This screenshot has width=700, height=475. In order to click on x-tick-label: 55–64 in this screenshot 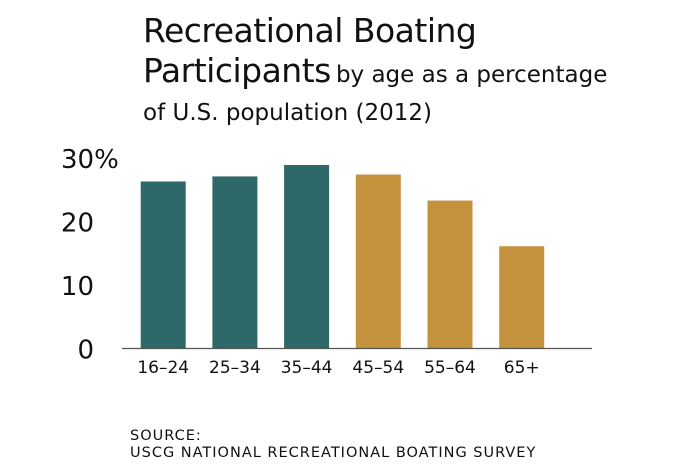, I will do `click(450, 368)`.